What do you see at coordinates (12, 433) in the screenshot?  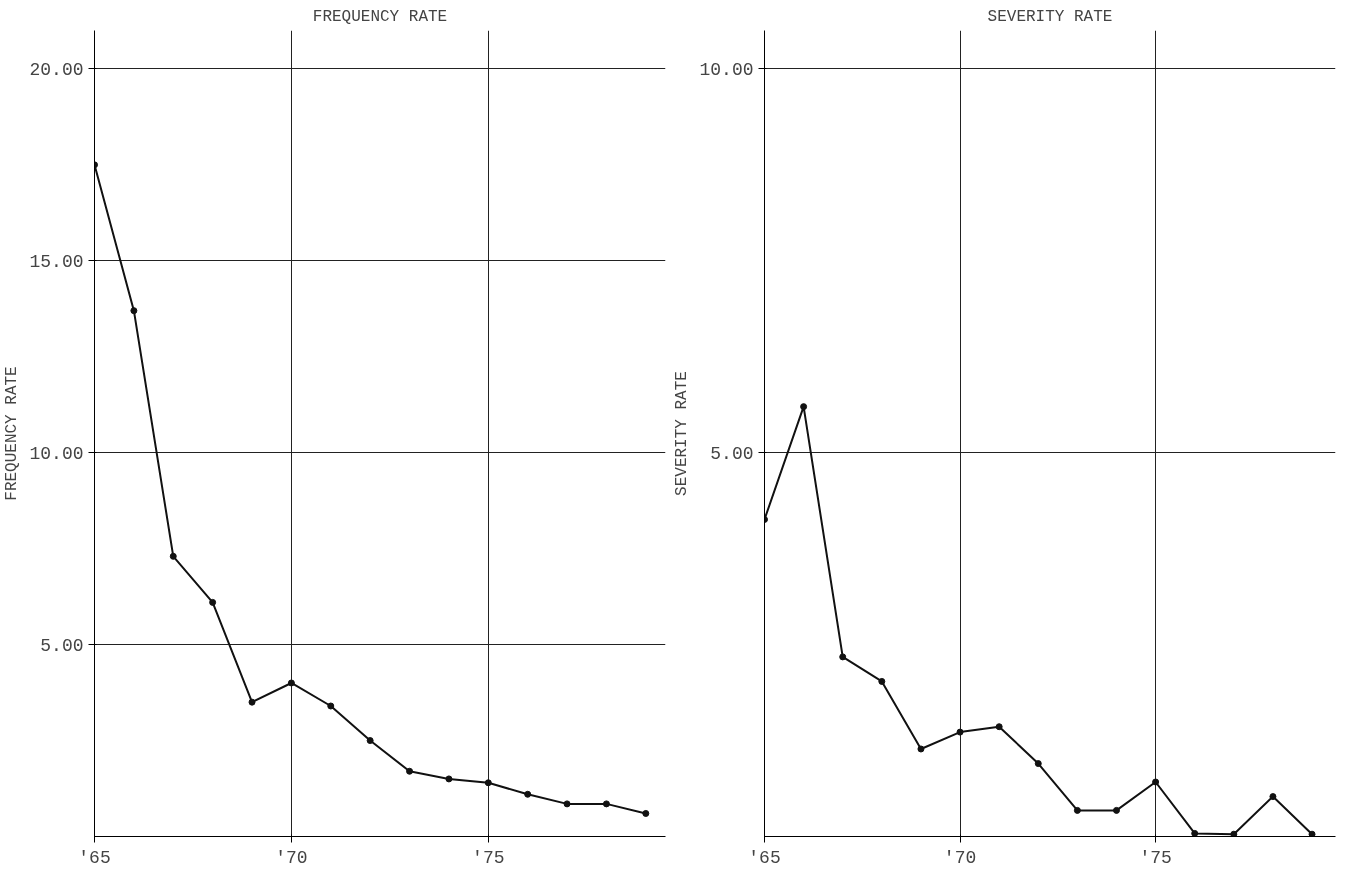 I see `y-axis-title: FREQUENCY RATE` at bounding box center [12, 433].